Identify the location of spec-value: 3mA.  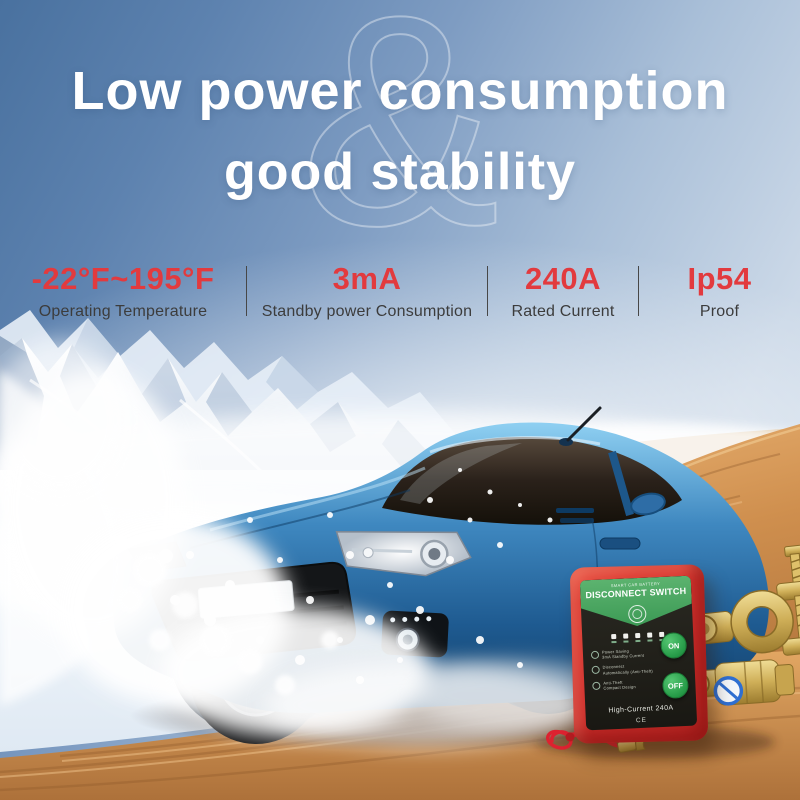
(367, 278).